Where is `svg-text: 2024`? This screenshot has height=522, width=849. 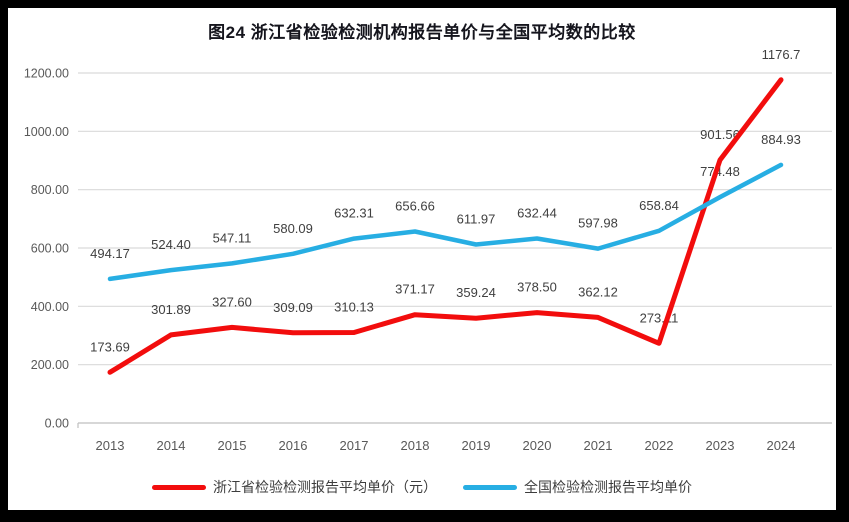 svg-text: 2024 is located at coordinates (781, 445).